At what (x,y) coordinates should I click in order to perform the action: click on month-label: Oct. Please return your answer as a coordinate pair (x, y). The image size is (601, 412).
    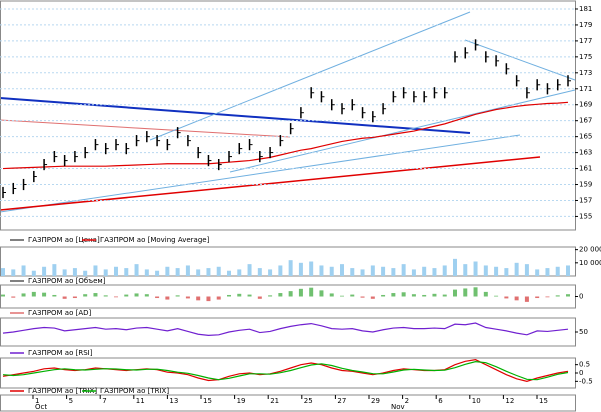
    Looking at the image, I should click on (41, 407).